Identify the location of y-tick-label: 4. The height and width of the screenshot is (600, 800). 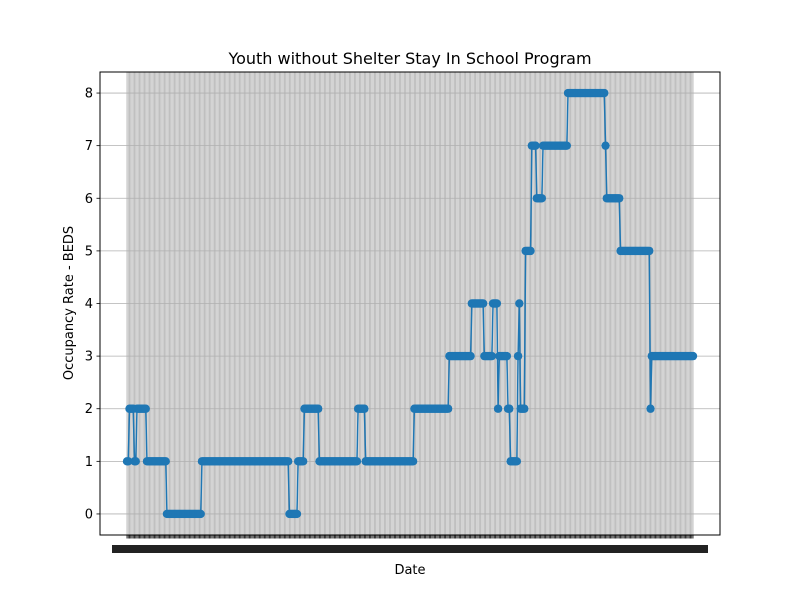
(89, 304).